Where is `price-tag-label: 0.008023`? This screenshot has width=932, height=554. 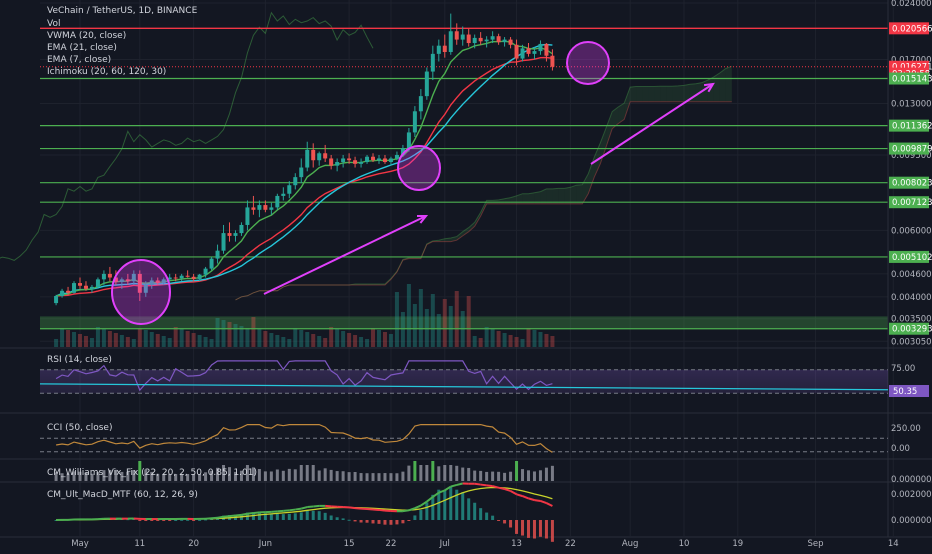
price-tag-label: 0.008023 is located at coordinates (912, 184).